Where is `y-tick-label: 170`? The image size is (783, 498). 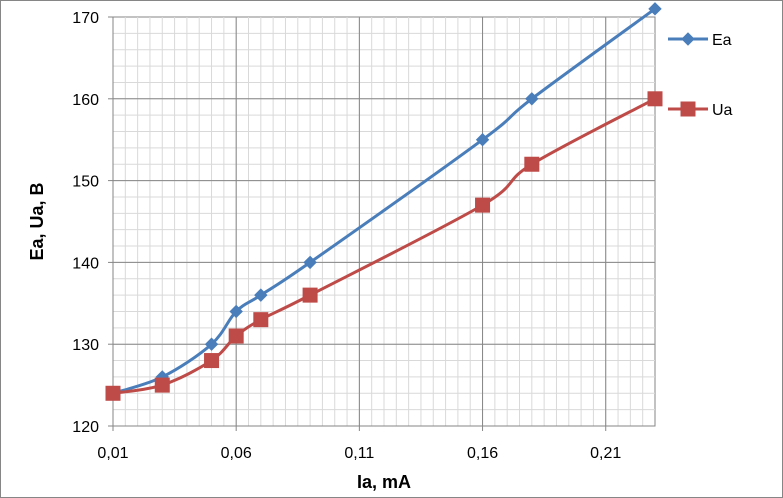 y-tick-label: 170 is located at coordinates (85, 18).